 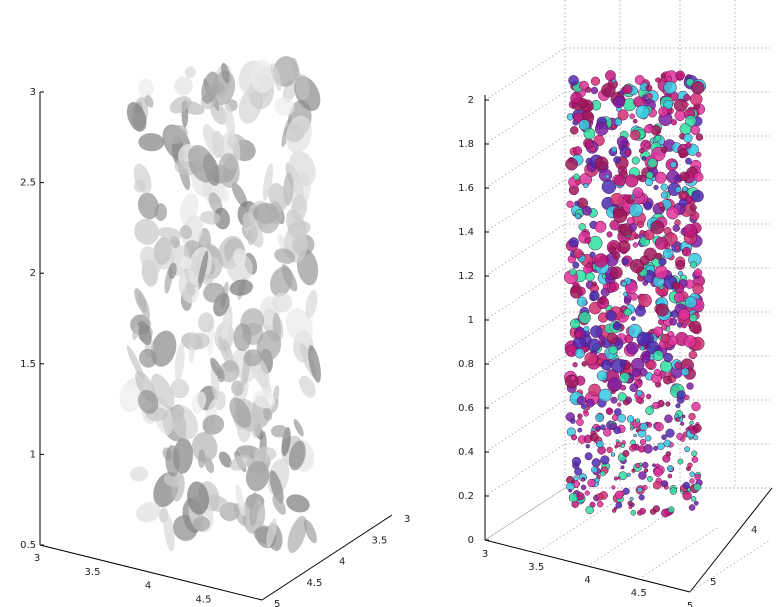 I want to click on z-tick-label: 1, so click(x=33, y=454).